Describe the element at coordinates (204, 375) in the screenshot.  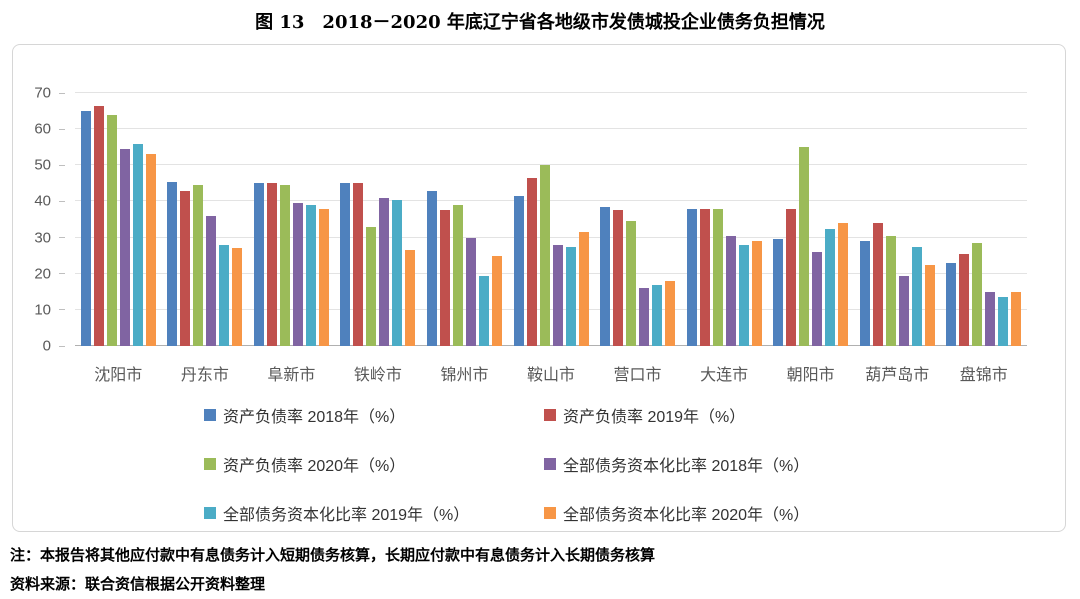
I see `x-axis-category-label: 丹东市` at that location.